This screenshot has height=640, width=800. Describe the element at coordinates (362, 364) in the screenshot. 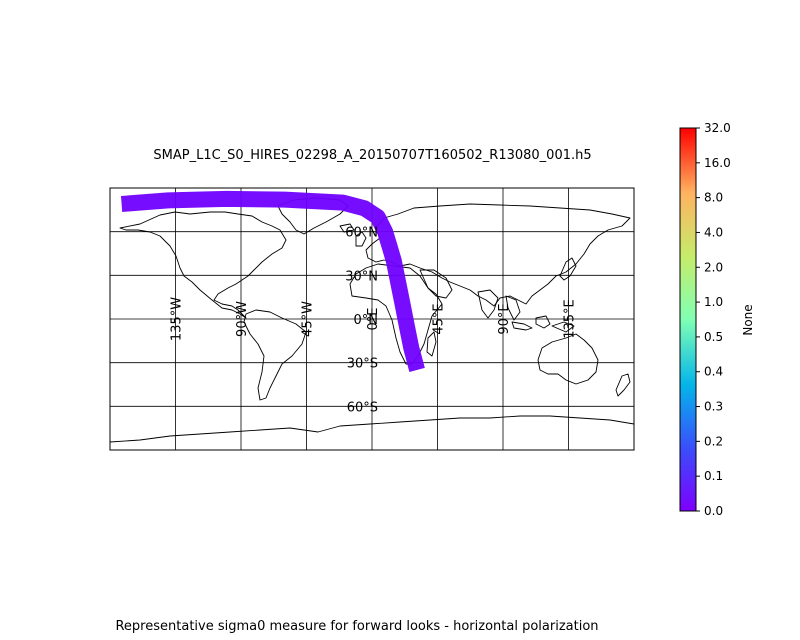

I see `parallel-label: 30°S` at that location.